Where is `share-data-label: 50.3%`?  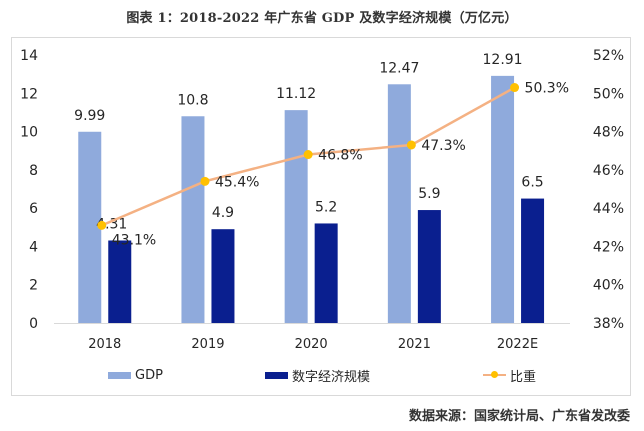 share-data-label: 50.3% is located at coordinates (547, 89).